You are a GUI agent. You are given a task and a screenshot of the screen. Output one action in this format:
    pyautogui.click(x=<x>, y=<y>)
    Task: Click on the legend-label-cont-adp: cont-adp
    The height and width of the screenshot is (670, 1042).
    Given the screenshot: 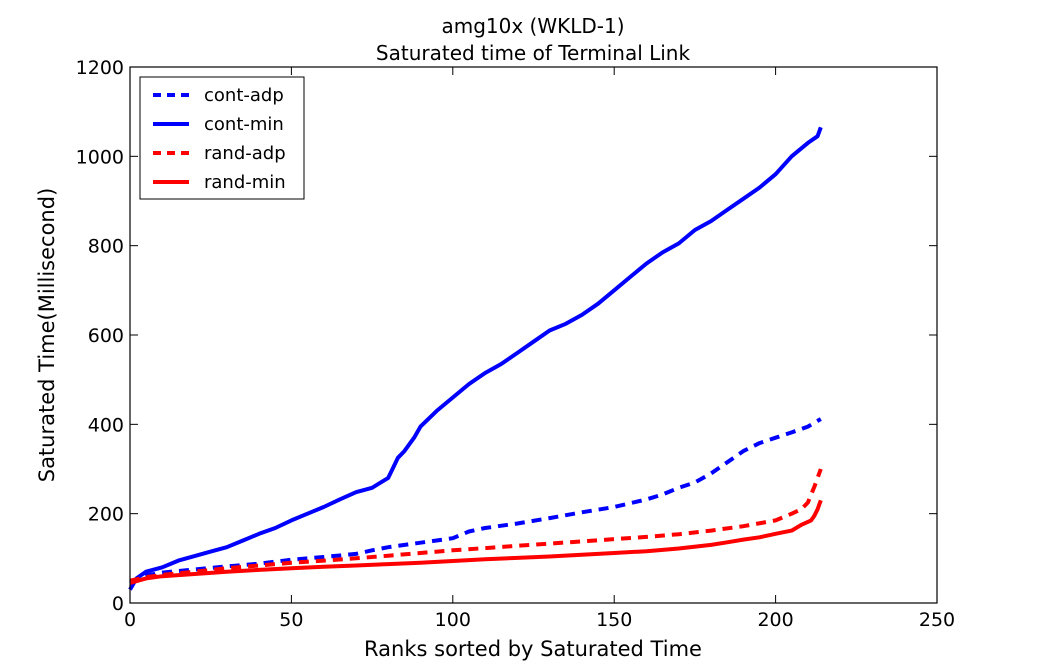 What is the action you would take?
    pyautogui.click(x=244, y=95)
    